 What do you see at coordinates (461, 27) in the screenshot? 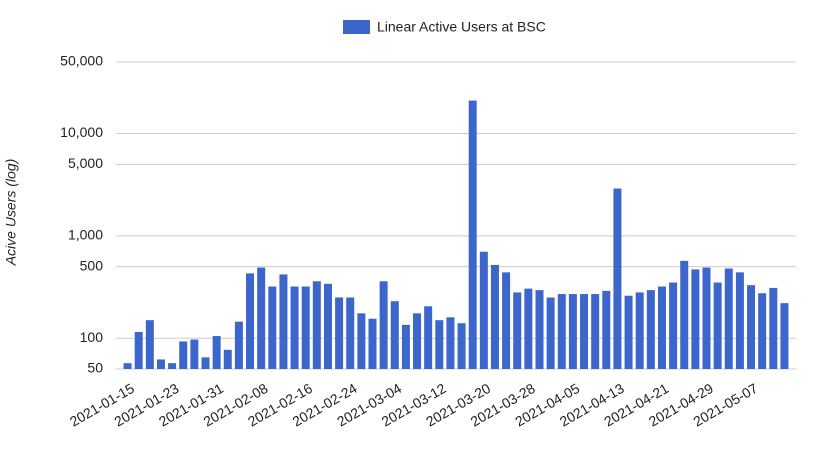
I see `legend-label: Linear Active Users at BSC` at bounding box center [461, 27].